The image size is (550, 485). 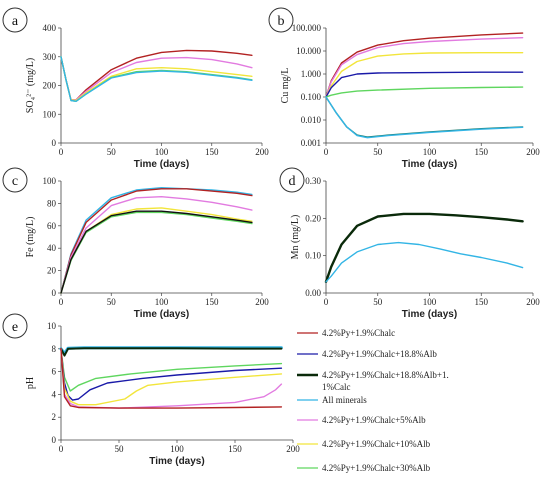 What do you see at coordinates (311, 120) in the screenshot?
I see `y-tick-label: 0.010` at bounding box center [311, 120].